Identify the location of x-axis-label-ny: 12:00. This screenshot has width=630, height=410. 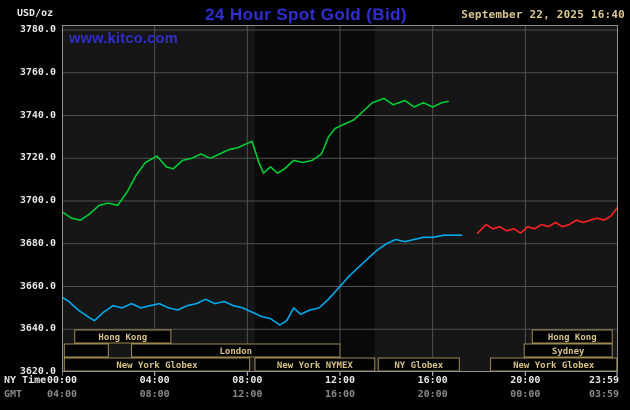
(340, 380).